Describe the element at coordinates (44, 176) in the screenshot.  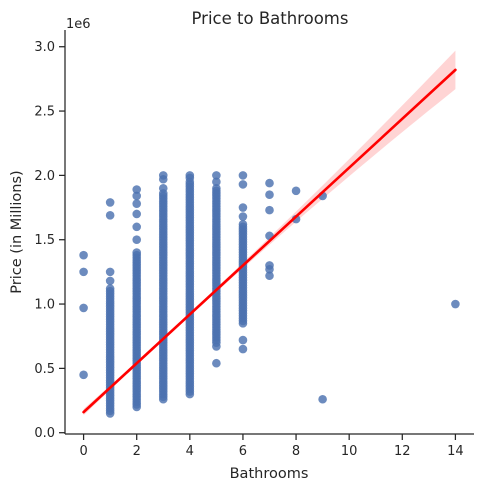
I see `y-tick-label: 2.0` at that location.